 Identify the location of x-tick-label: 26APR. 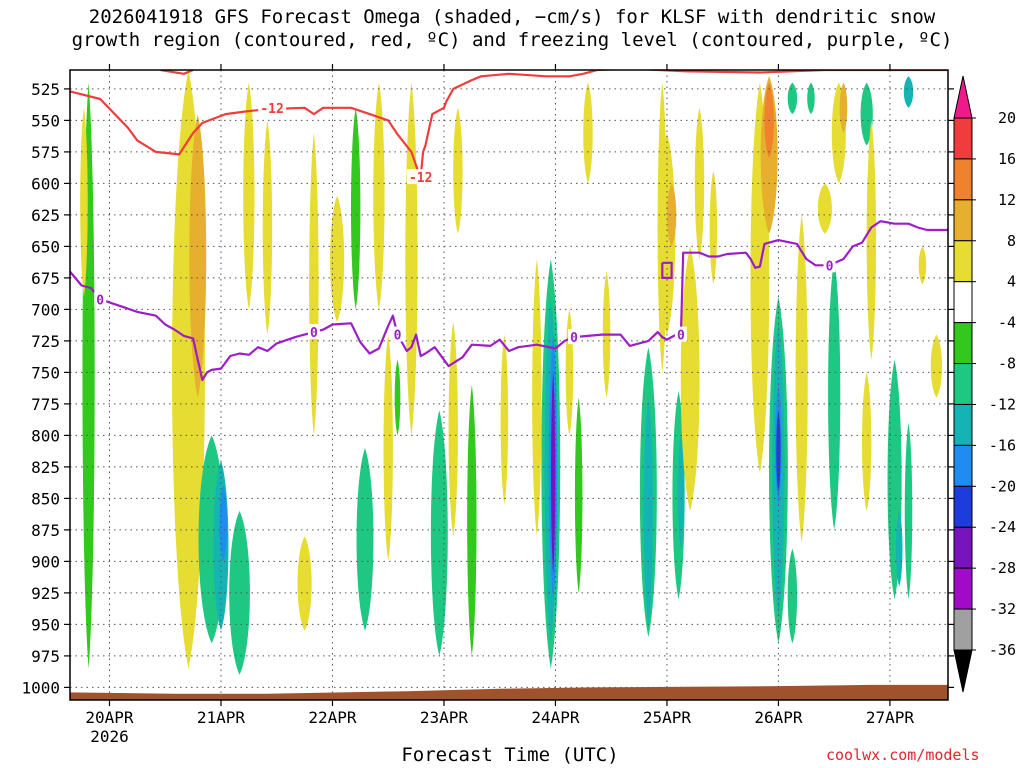
(778, 717).